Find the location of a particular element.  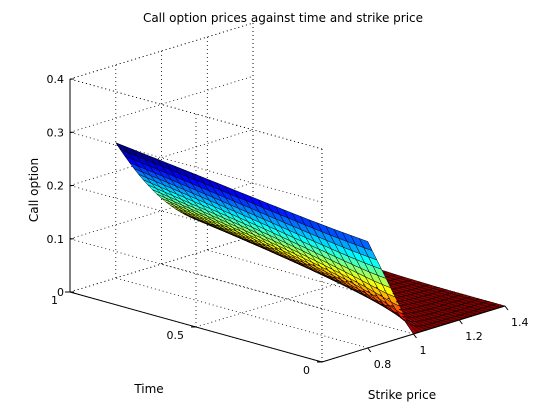

x-tick-label: 1.2 is located at coordinates (474, 336).